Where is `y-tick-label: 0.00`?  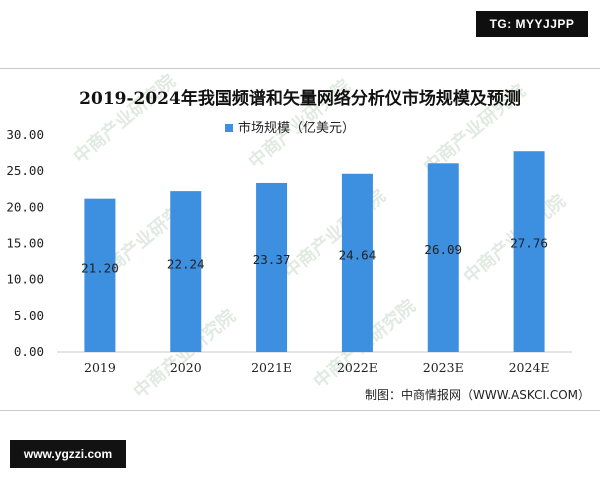 y-tick-label: 0.00 is located at coordinates (29, 351).